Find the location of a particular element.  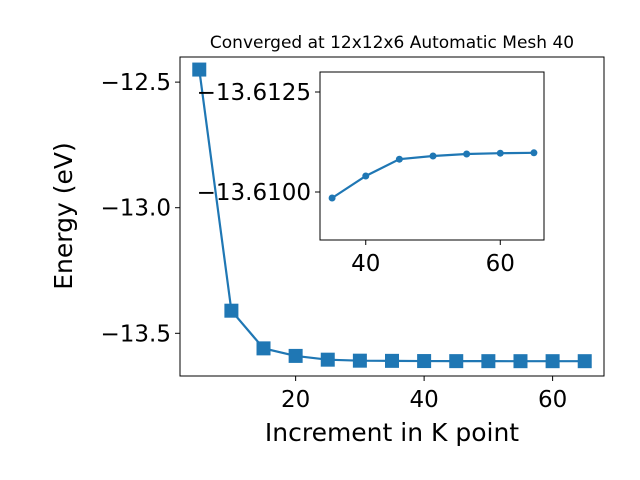

inset-axes-frame is located at coordinates (432, 156).